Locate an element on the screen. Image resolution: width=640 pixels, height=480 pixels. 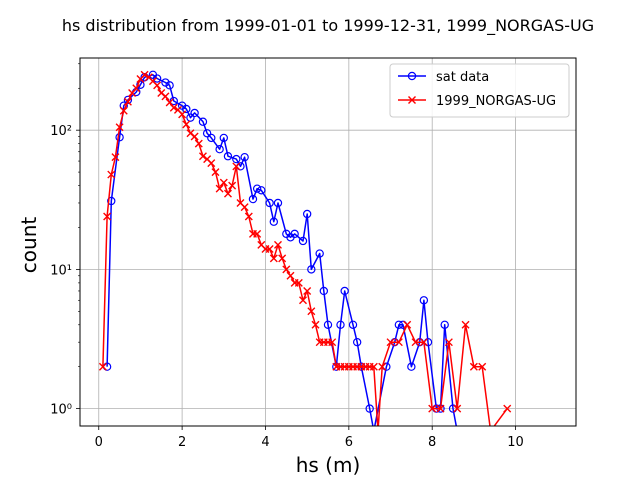
x-tick-label: 10 is located at coordinates (515, 442).